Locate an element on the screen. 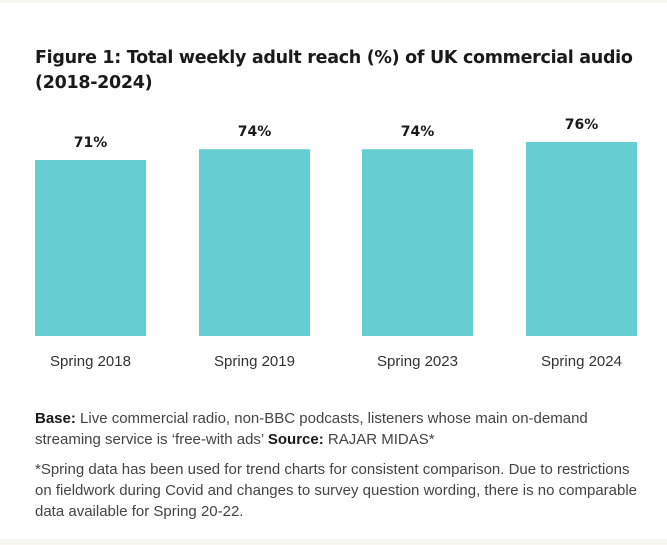  source-text: RAJAR MIDAS* is located at coordinates (379, 439).